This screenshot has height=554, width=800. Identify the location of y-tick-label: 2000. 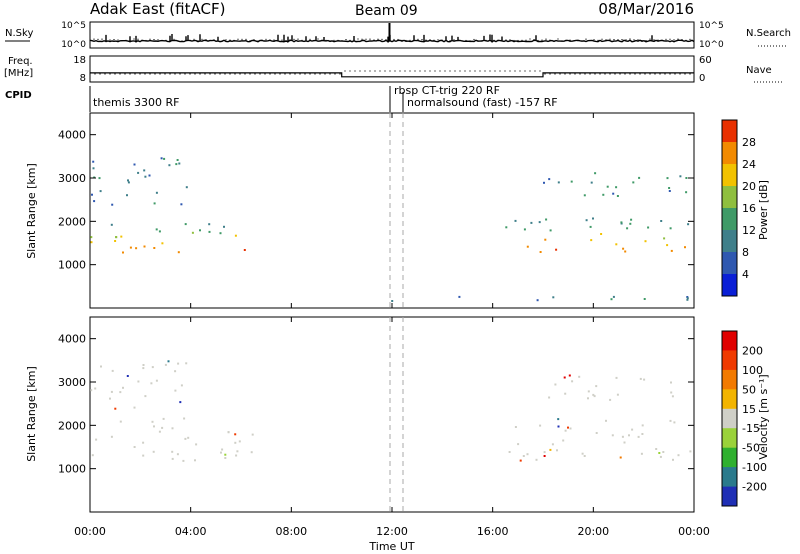
(72, 425).